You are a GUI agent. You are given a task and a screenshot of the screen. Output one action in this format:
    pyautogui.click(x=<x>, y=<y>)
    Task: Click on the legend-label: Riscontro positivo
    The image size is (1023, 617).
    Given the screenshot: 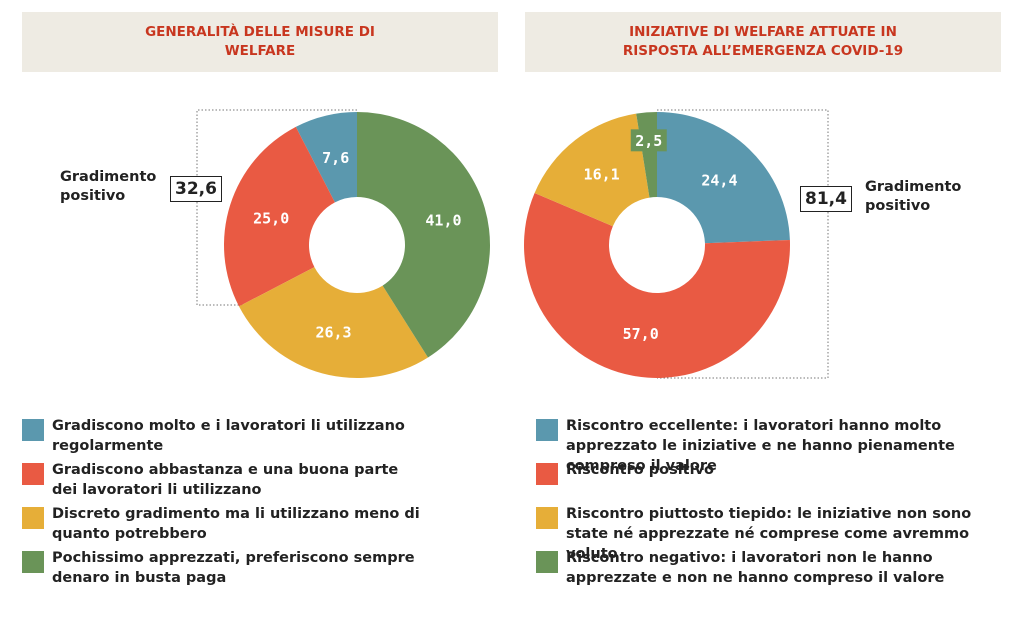 What is the action you would take?
    pyautogui.click(x=640, y=470)
    